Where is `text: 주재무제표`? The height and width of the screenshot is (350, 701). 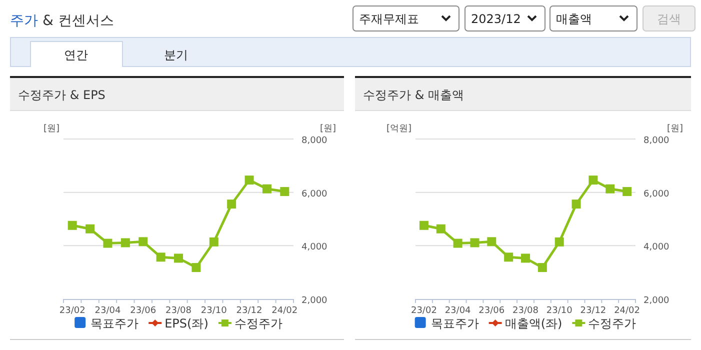
text: 주재무제표 is located at coordinates (389, 19).